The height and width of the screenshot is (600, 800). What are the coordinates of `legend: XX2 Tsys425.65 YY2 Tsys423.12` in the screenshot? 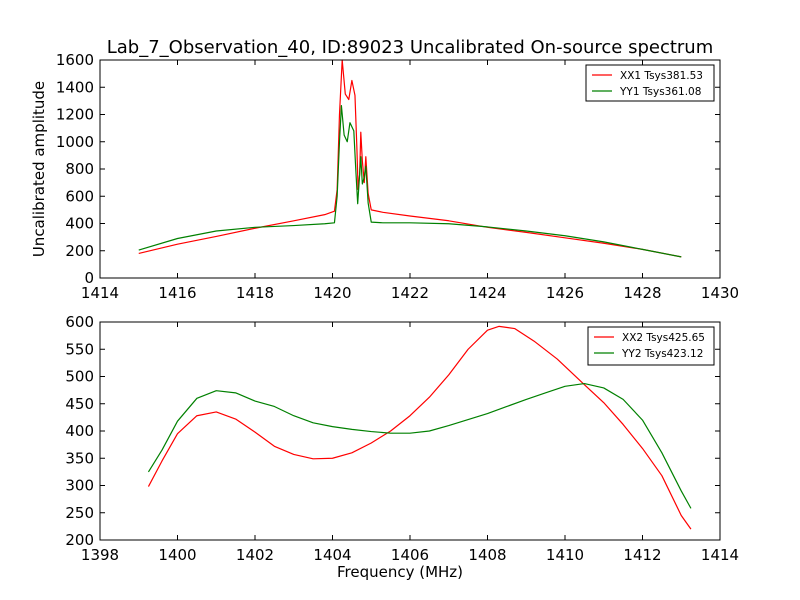 It's located at (651, 346).